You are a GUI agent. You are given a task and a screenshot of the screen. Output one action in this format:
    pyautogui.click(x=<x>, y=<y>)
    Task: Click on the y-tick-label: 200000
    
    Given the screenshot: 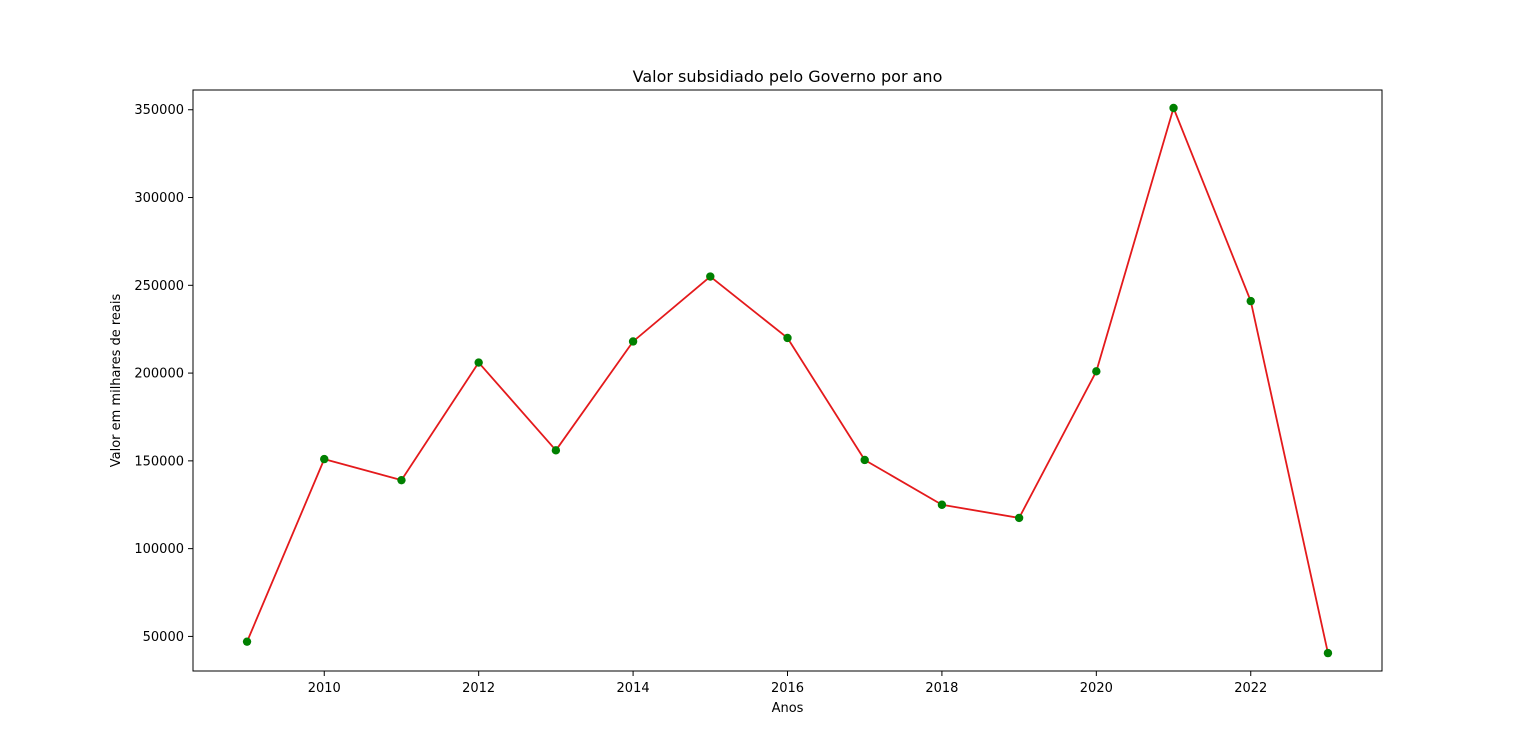 What is the action you would take?
    pyautogui.click(x=159, y=374)
    